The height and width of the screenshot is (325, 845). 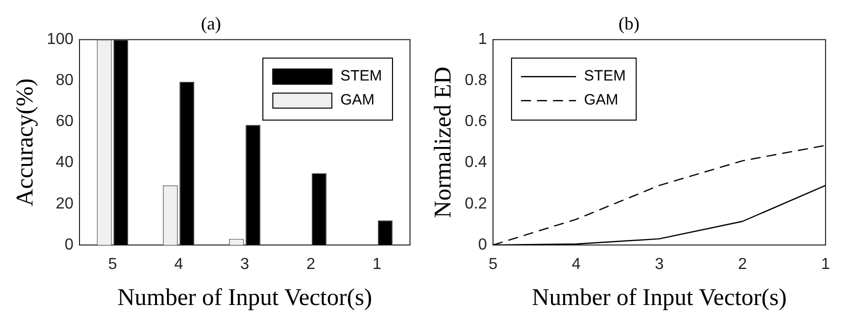 I want to click on y-axis-title: Accuracy(%), so click(x=25, y=142).